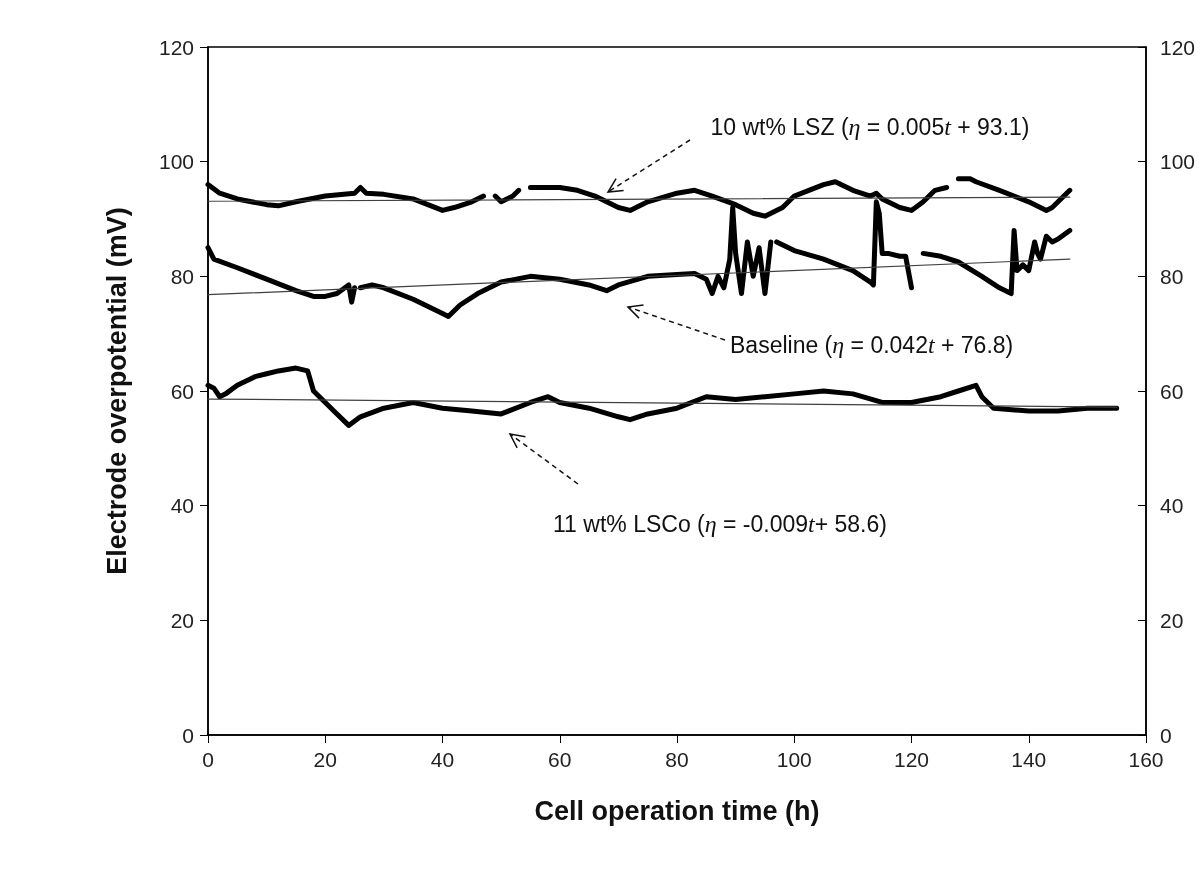 Image resolution: width=1204 pixels, height=888 pixels. What do you see at coordinates (1172, 276) in the screenshot?
I see `y2-tick-label: 80` at bounding box center [1172, 276].